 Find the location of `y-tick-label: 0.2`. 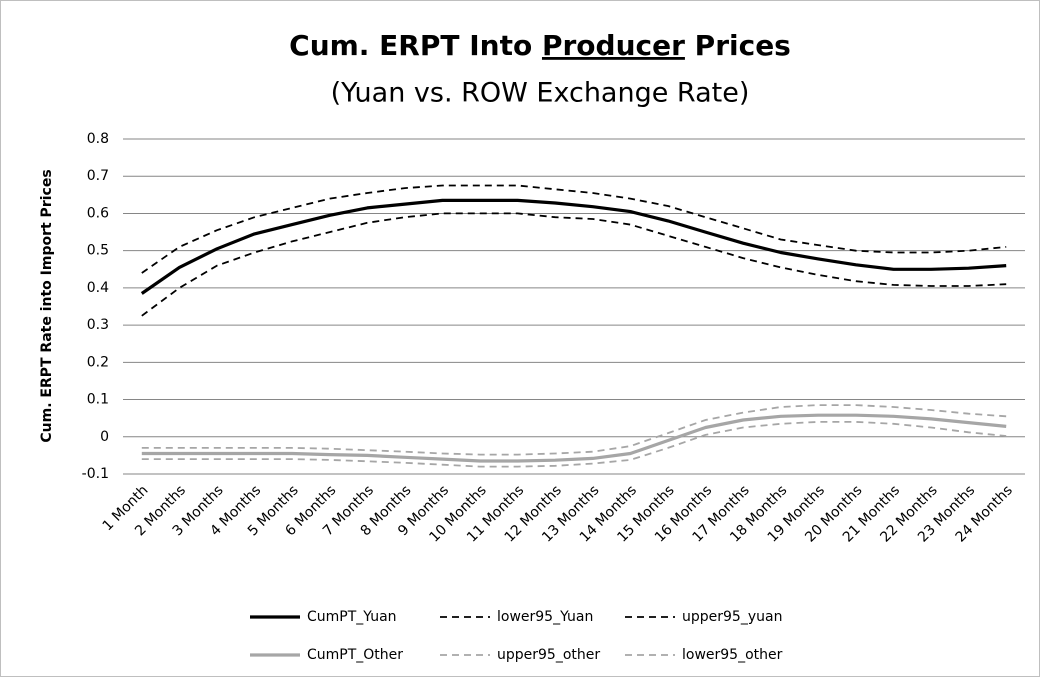

y-tick-label: 0.2 is located at coordinates (98, 362).